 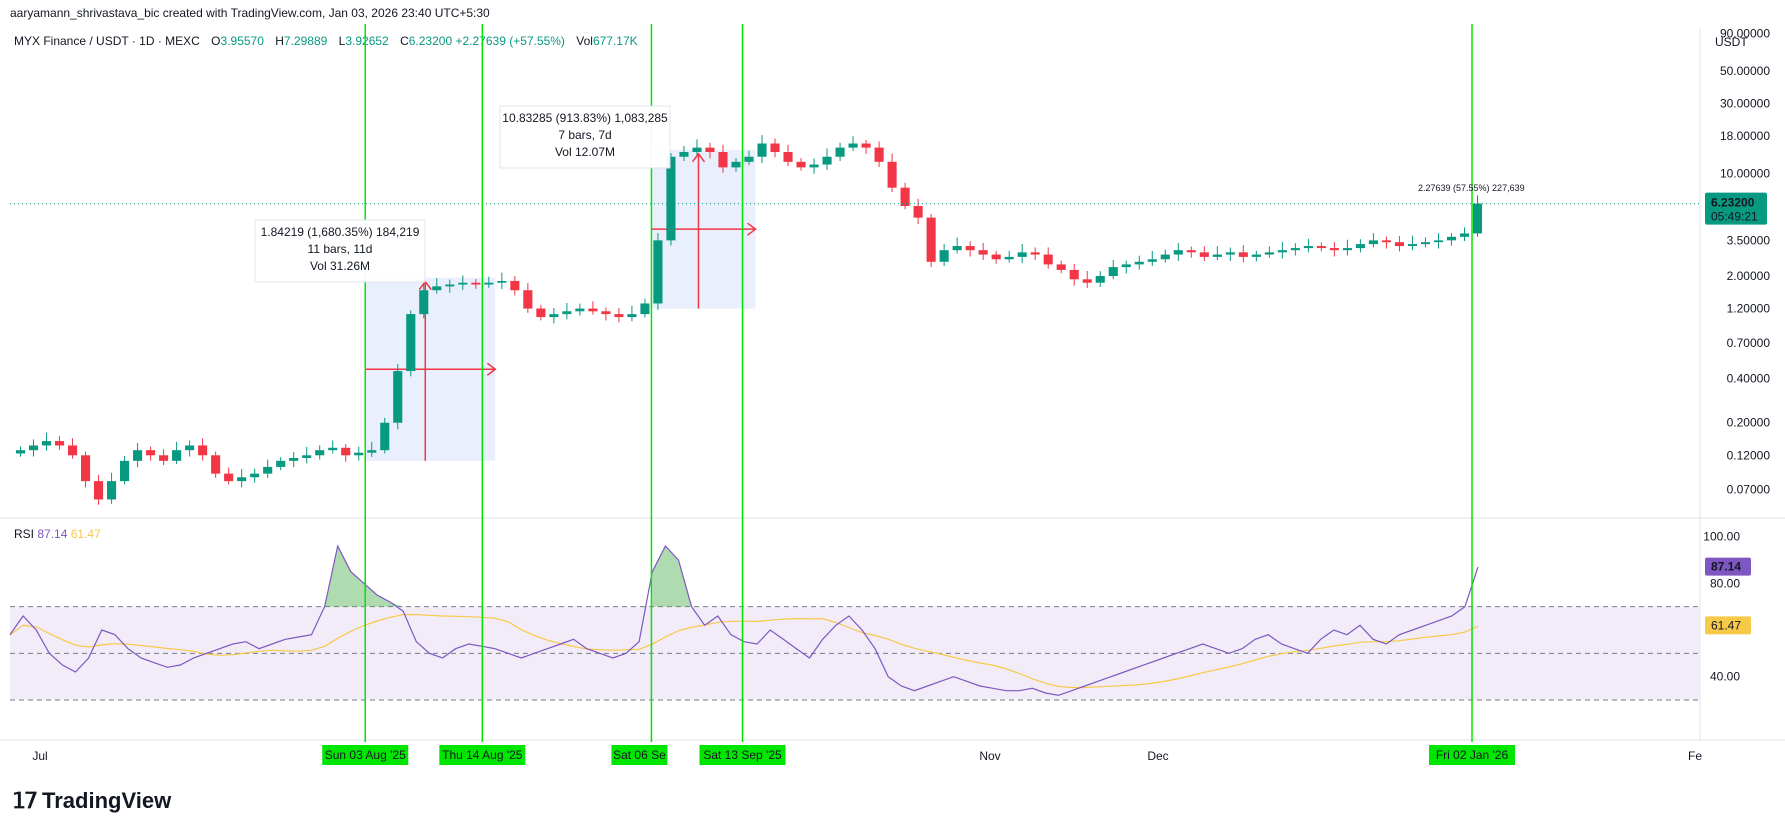 I want to click on volume-label: Vol, so click(x=584, y=41).